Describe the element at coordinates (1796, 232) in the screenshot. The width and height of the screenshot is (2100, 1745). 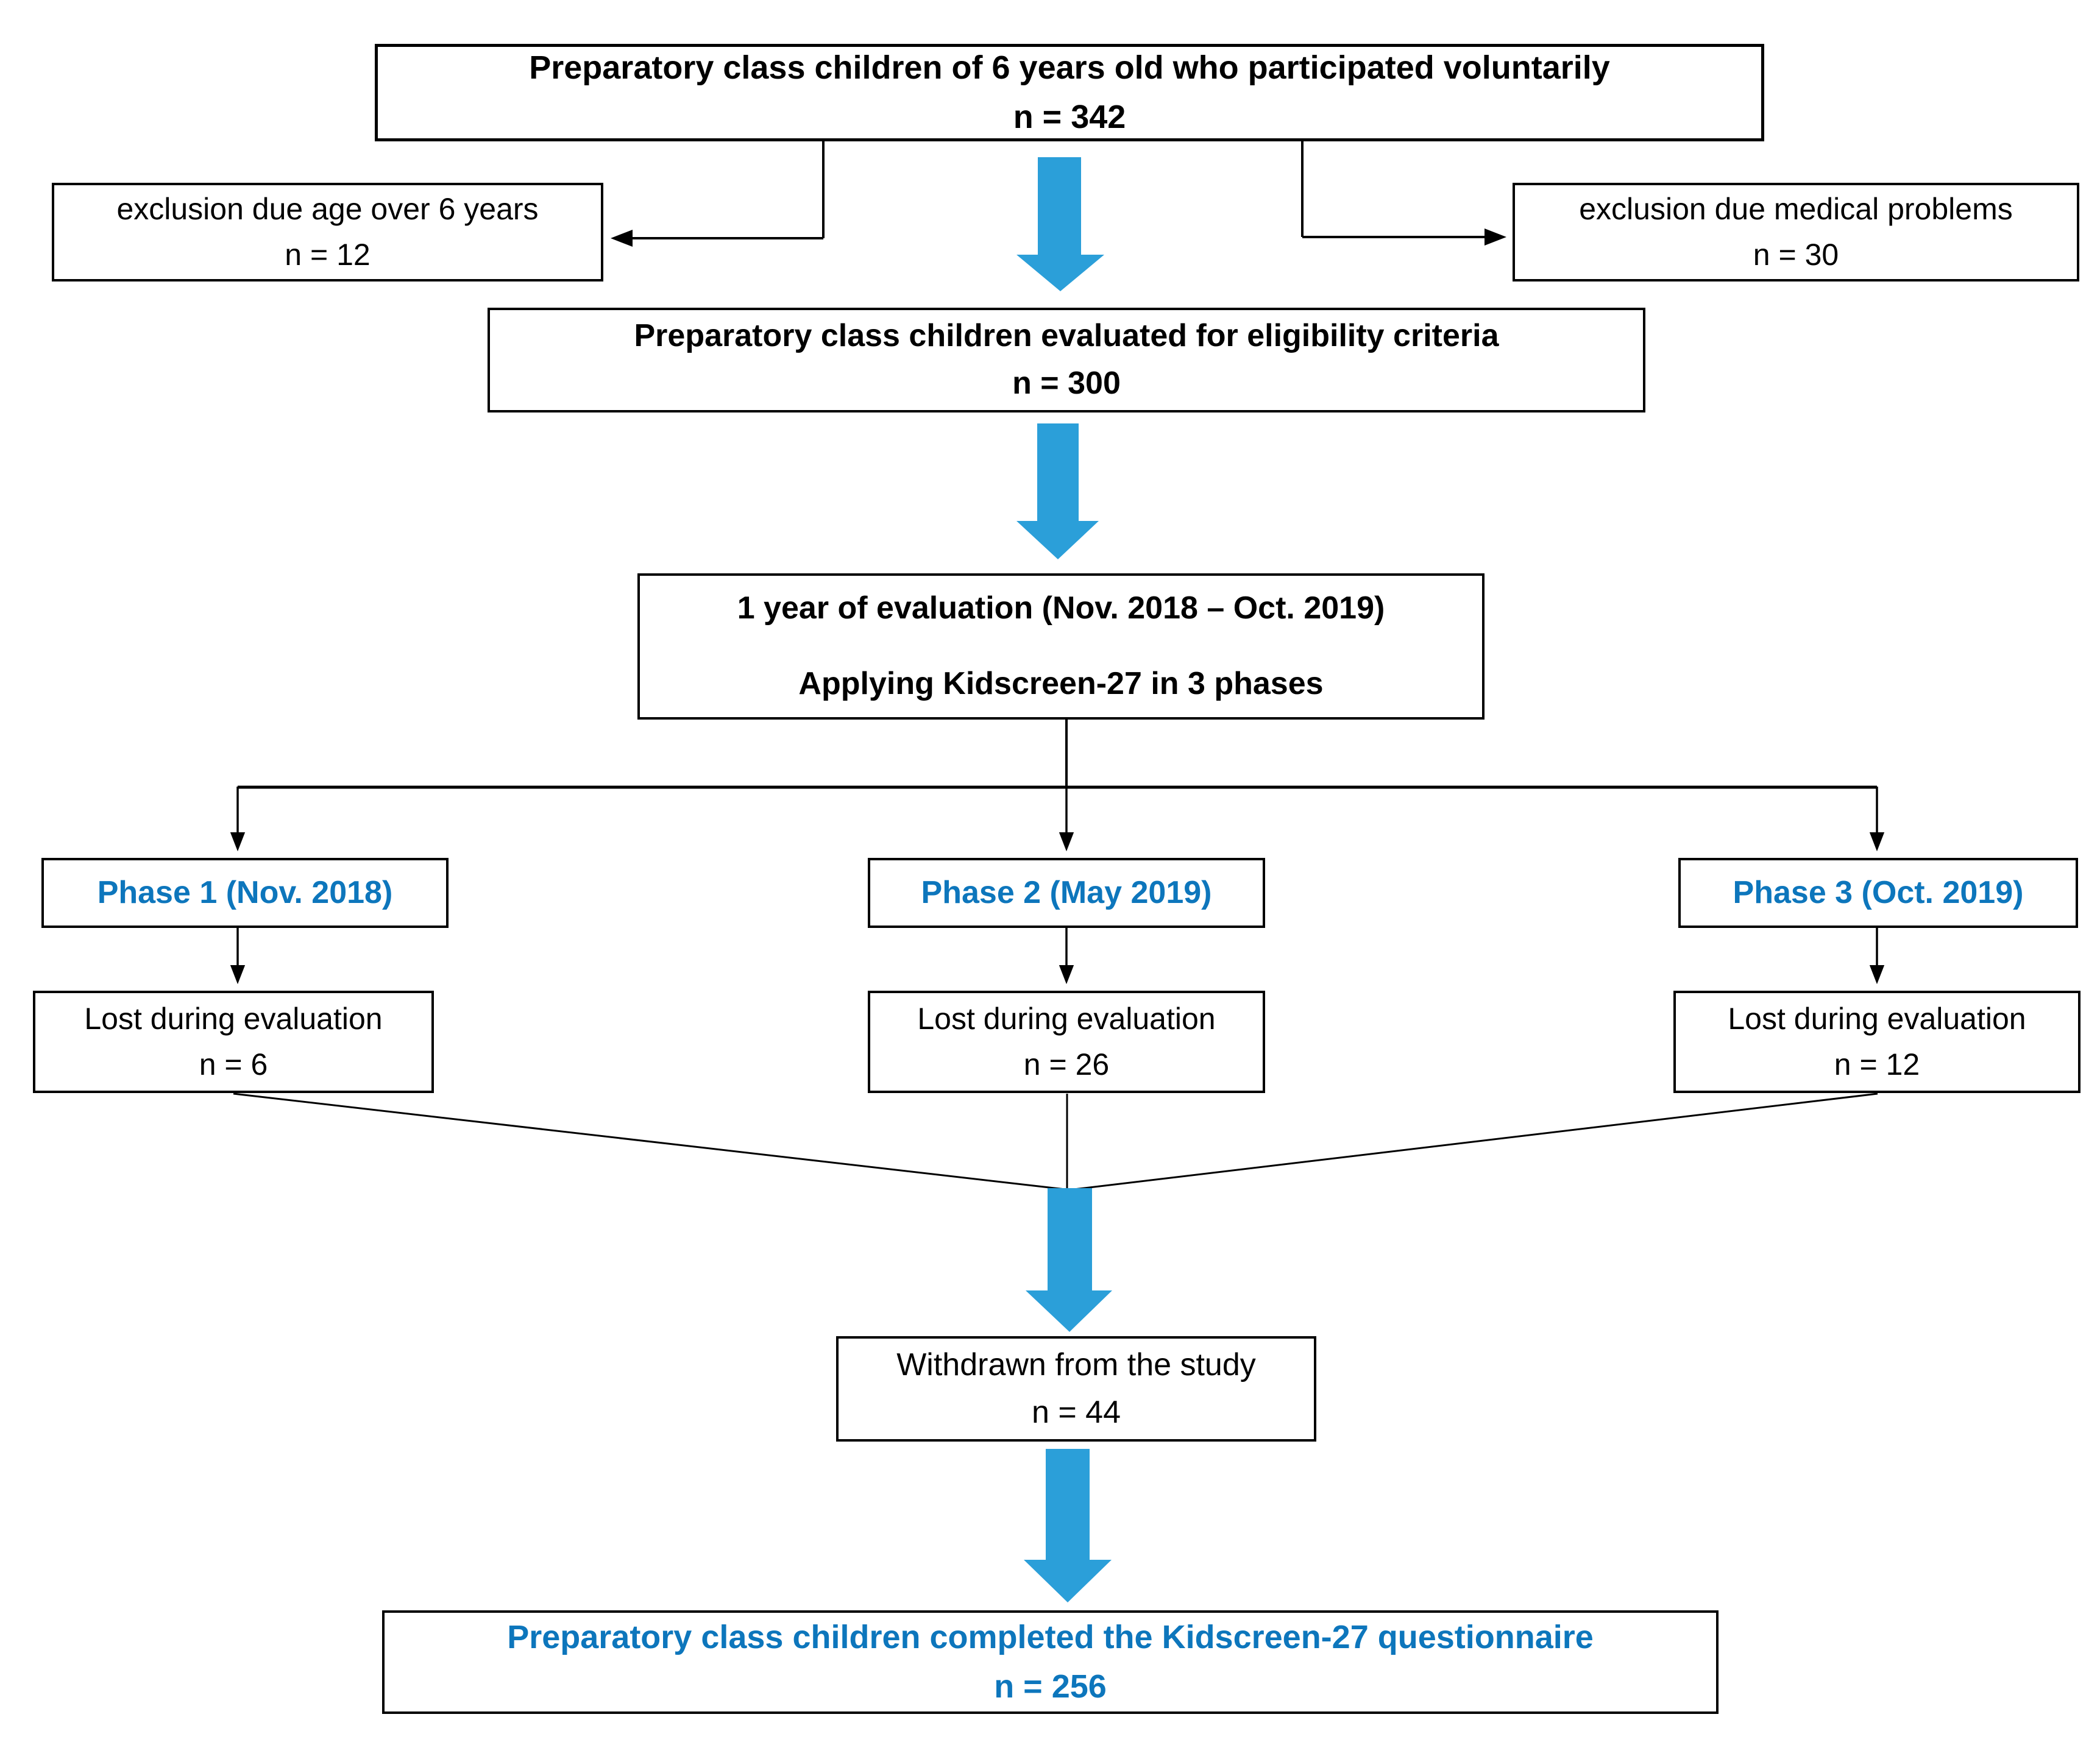
I see `exclusion-medical-box: exclusion due medical problems n = 30` at that location.